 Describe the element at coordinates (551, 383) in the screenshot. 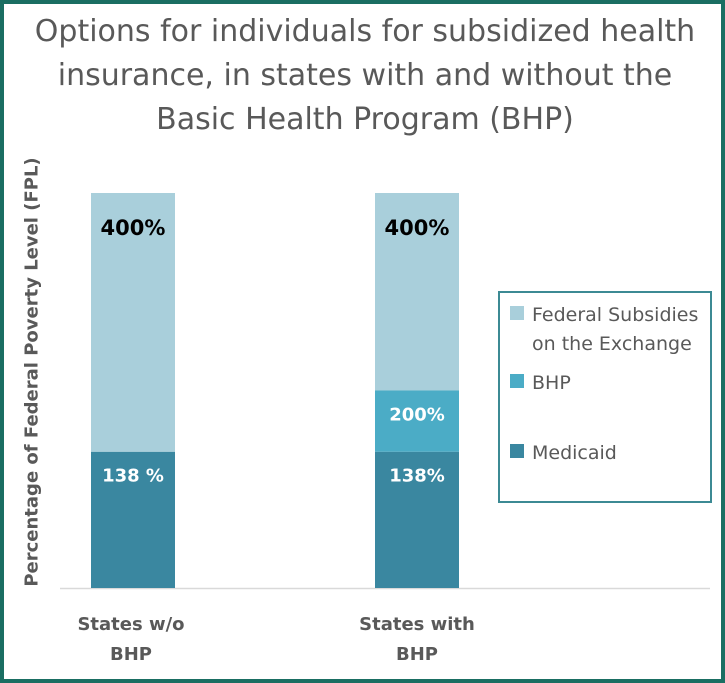

I see `legend-label-line: BHP` at that location.